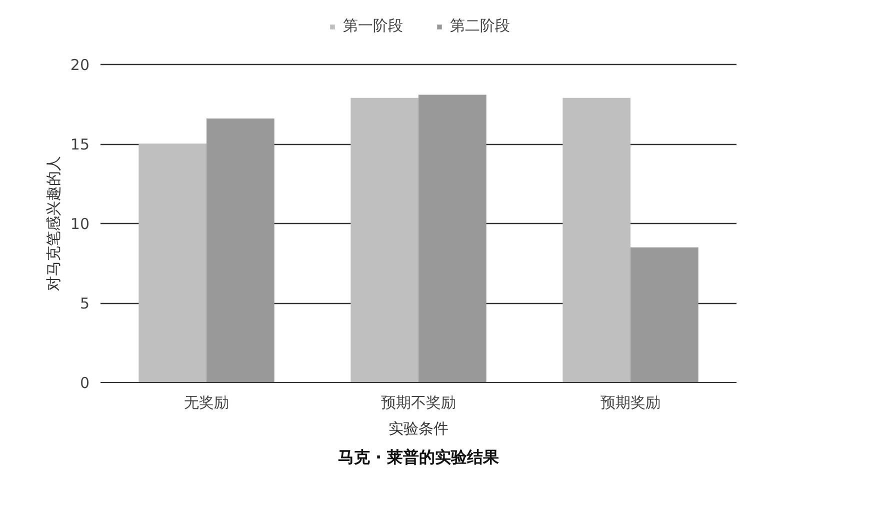  I want to click on x-tick-label: 无奖励, so click(206, 403).